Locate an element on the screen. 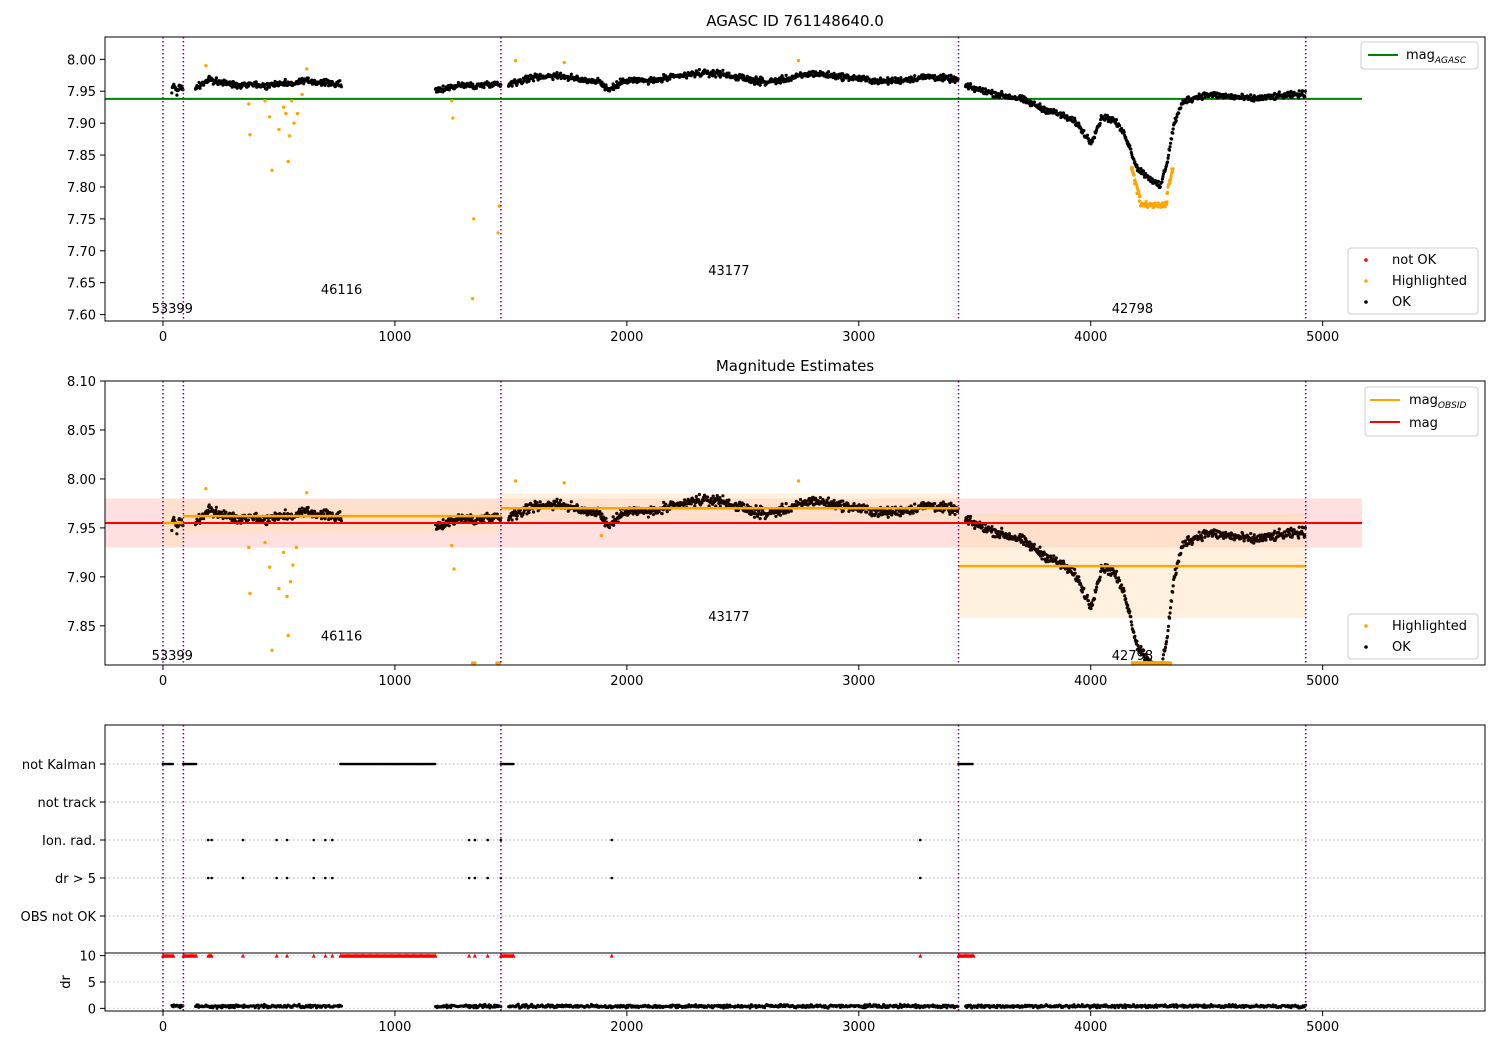 Image resolution: width=1500 pixels, height=1050 pixels. dr-tick-label: 5 is located at coordinates (92, 983).